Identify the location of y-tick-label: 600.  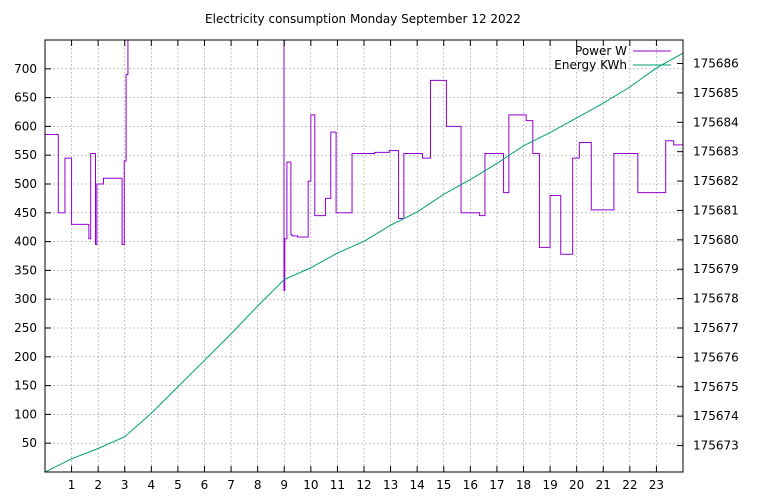
(25, 126).